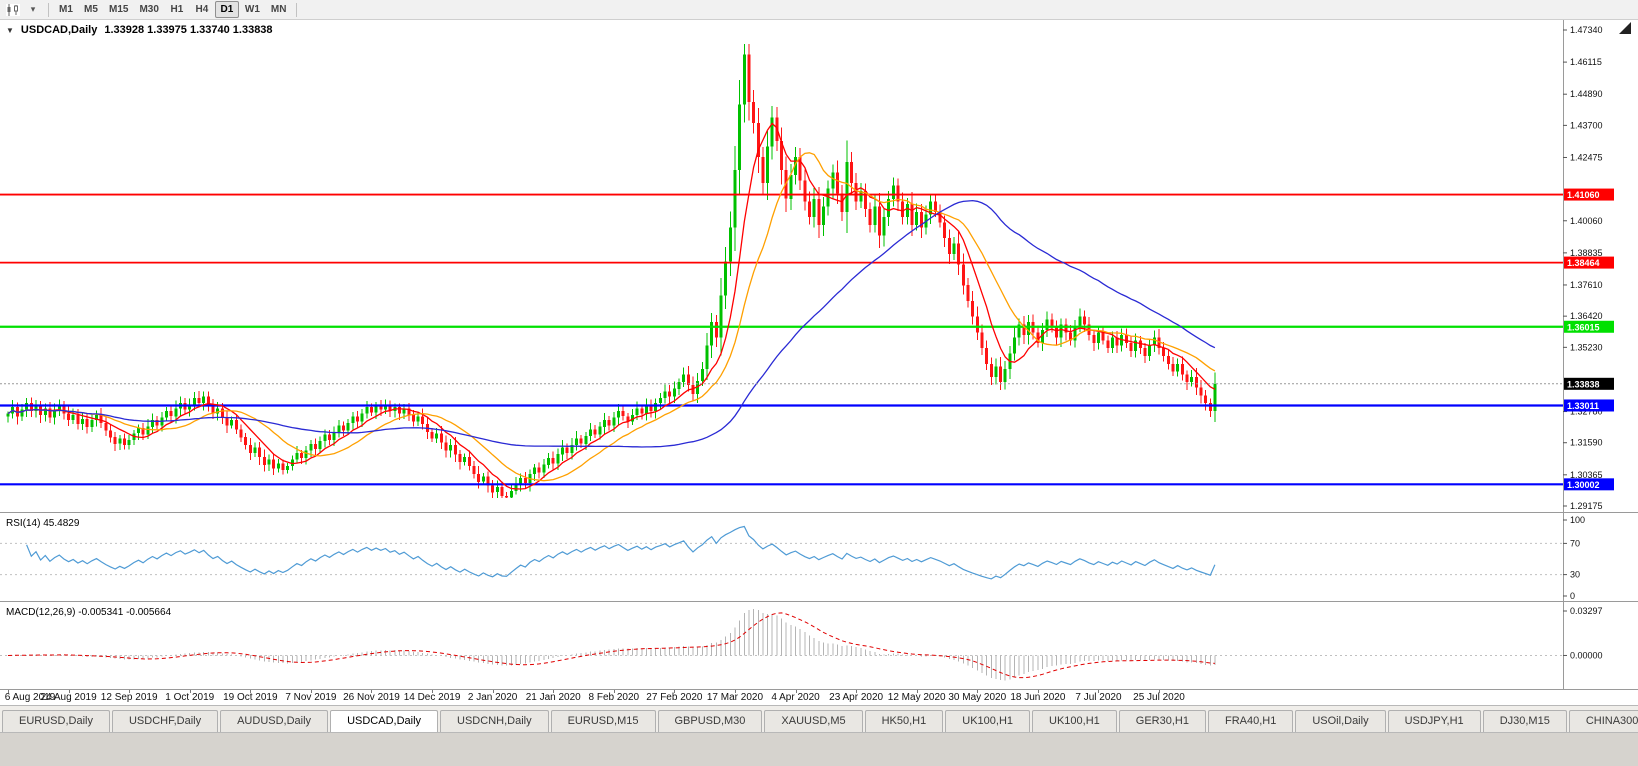 The width and height of the screenshot is (1638, 766). I want to click on tab-dj30-m15: DJ30,M15, so click(1524, 721).